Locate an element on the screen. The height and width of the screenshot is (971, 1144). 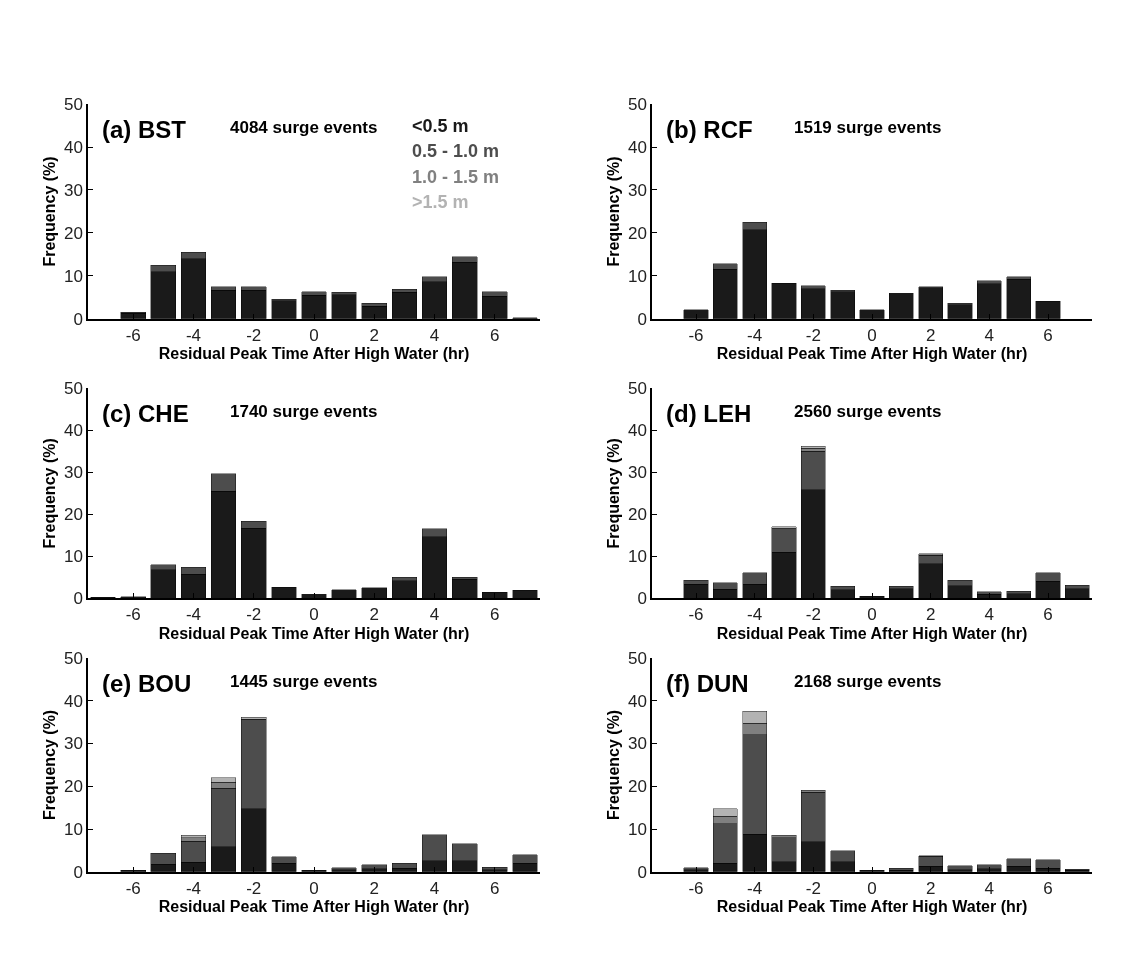
legend-label: >1.5 m is located at coordinates (440, 202).